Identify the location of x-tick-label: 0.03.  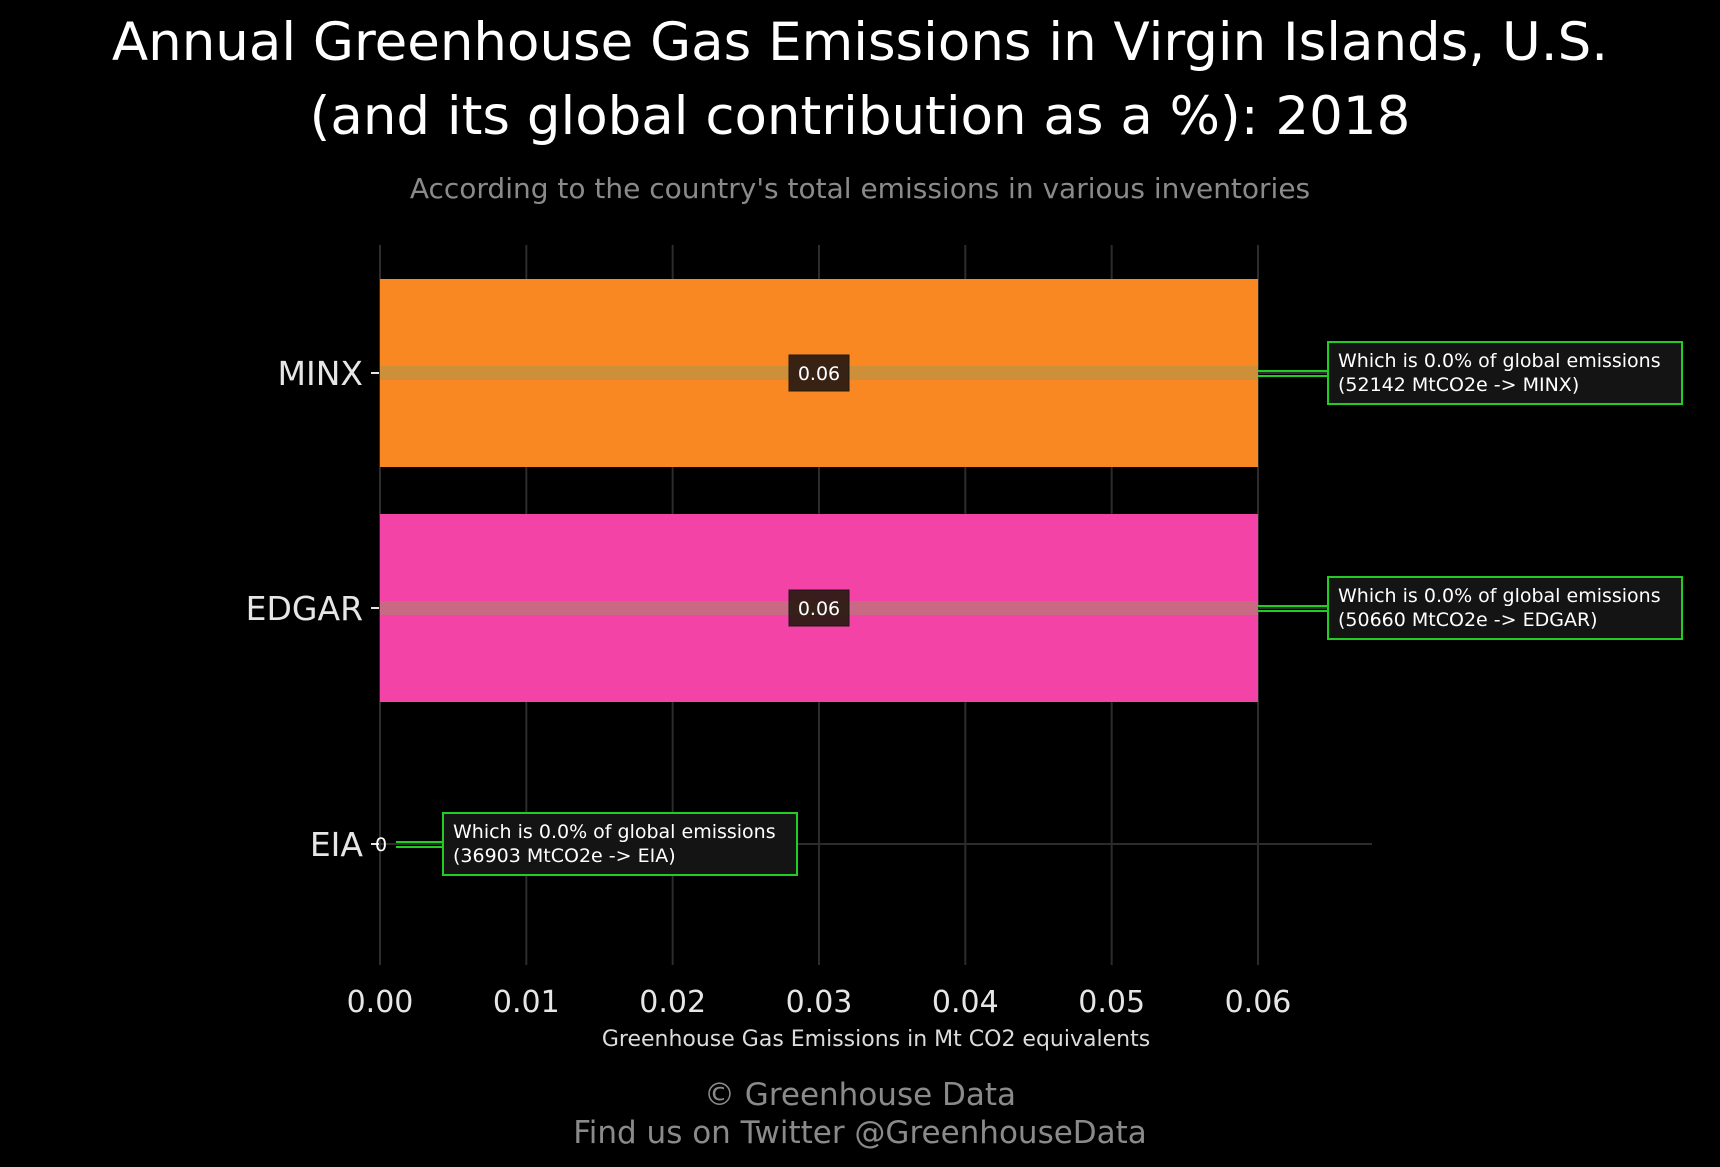
(819, 1002).